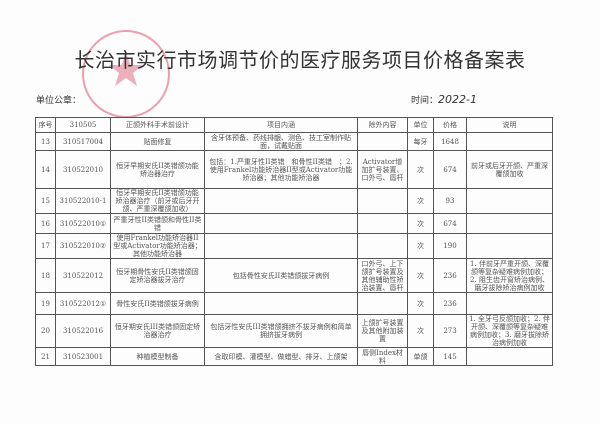 The width and height of the screenshot is (600, 424). What do you see at coordinates (157, 201) in the screenshot?
I see `cell-name: 恒牙早期安氏II类错颌功能矫治器治疗（前牙或后牙开颌、严重深覆颌加收）` at bounding box center [157, 201].